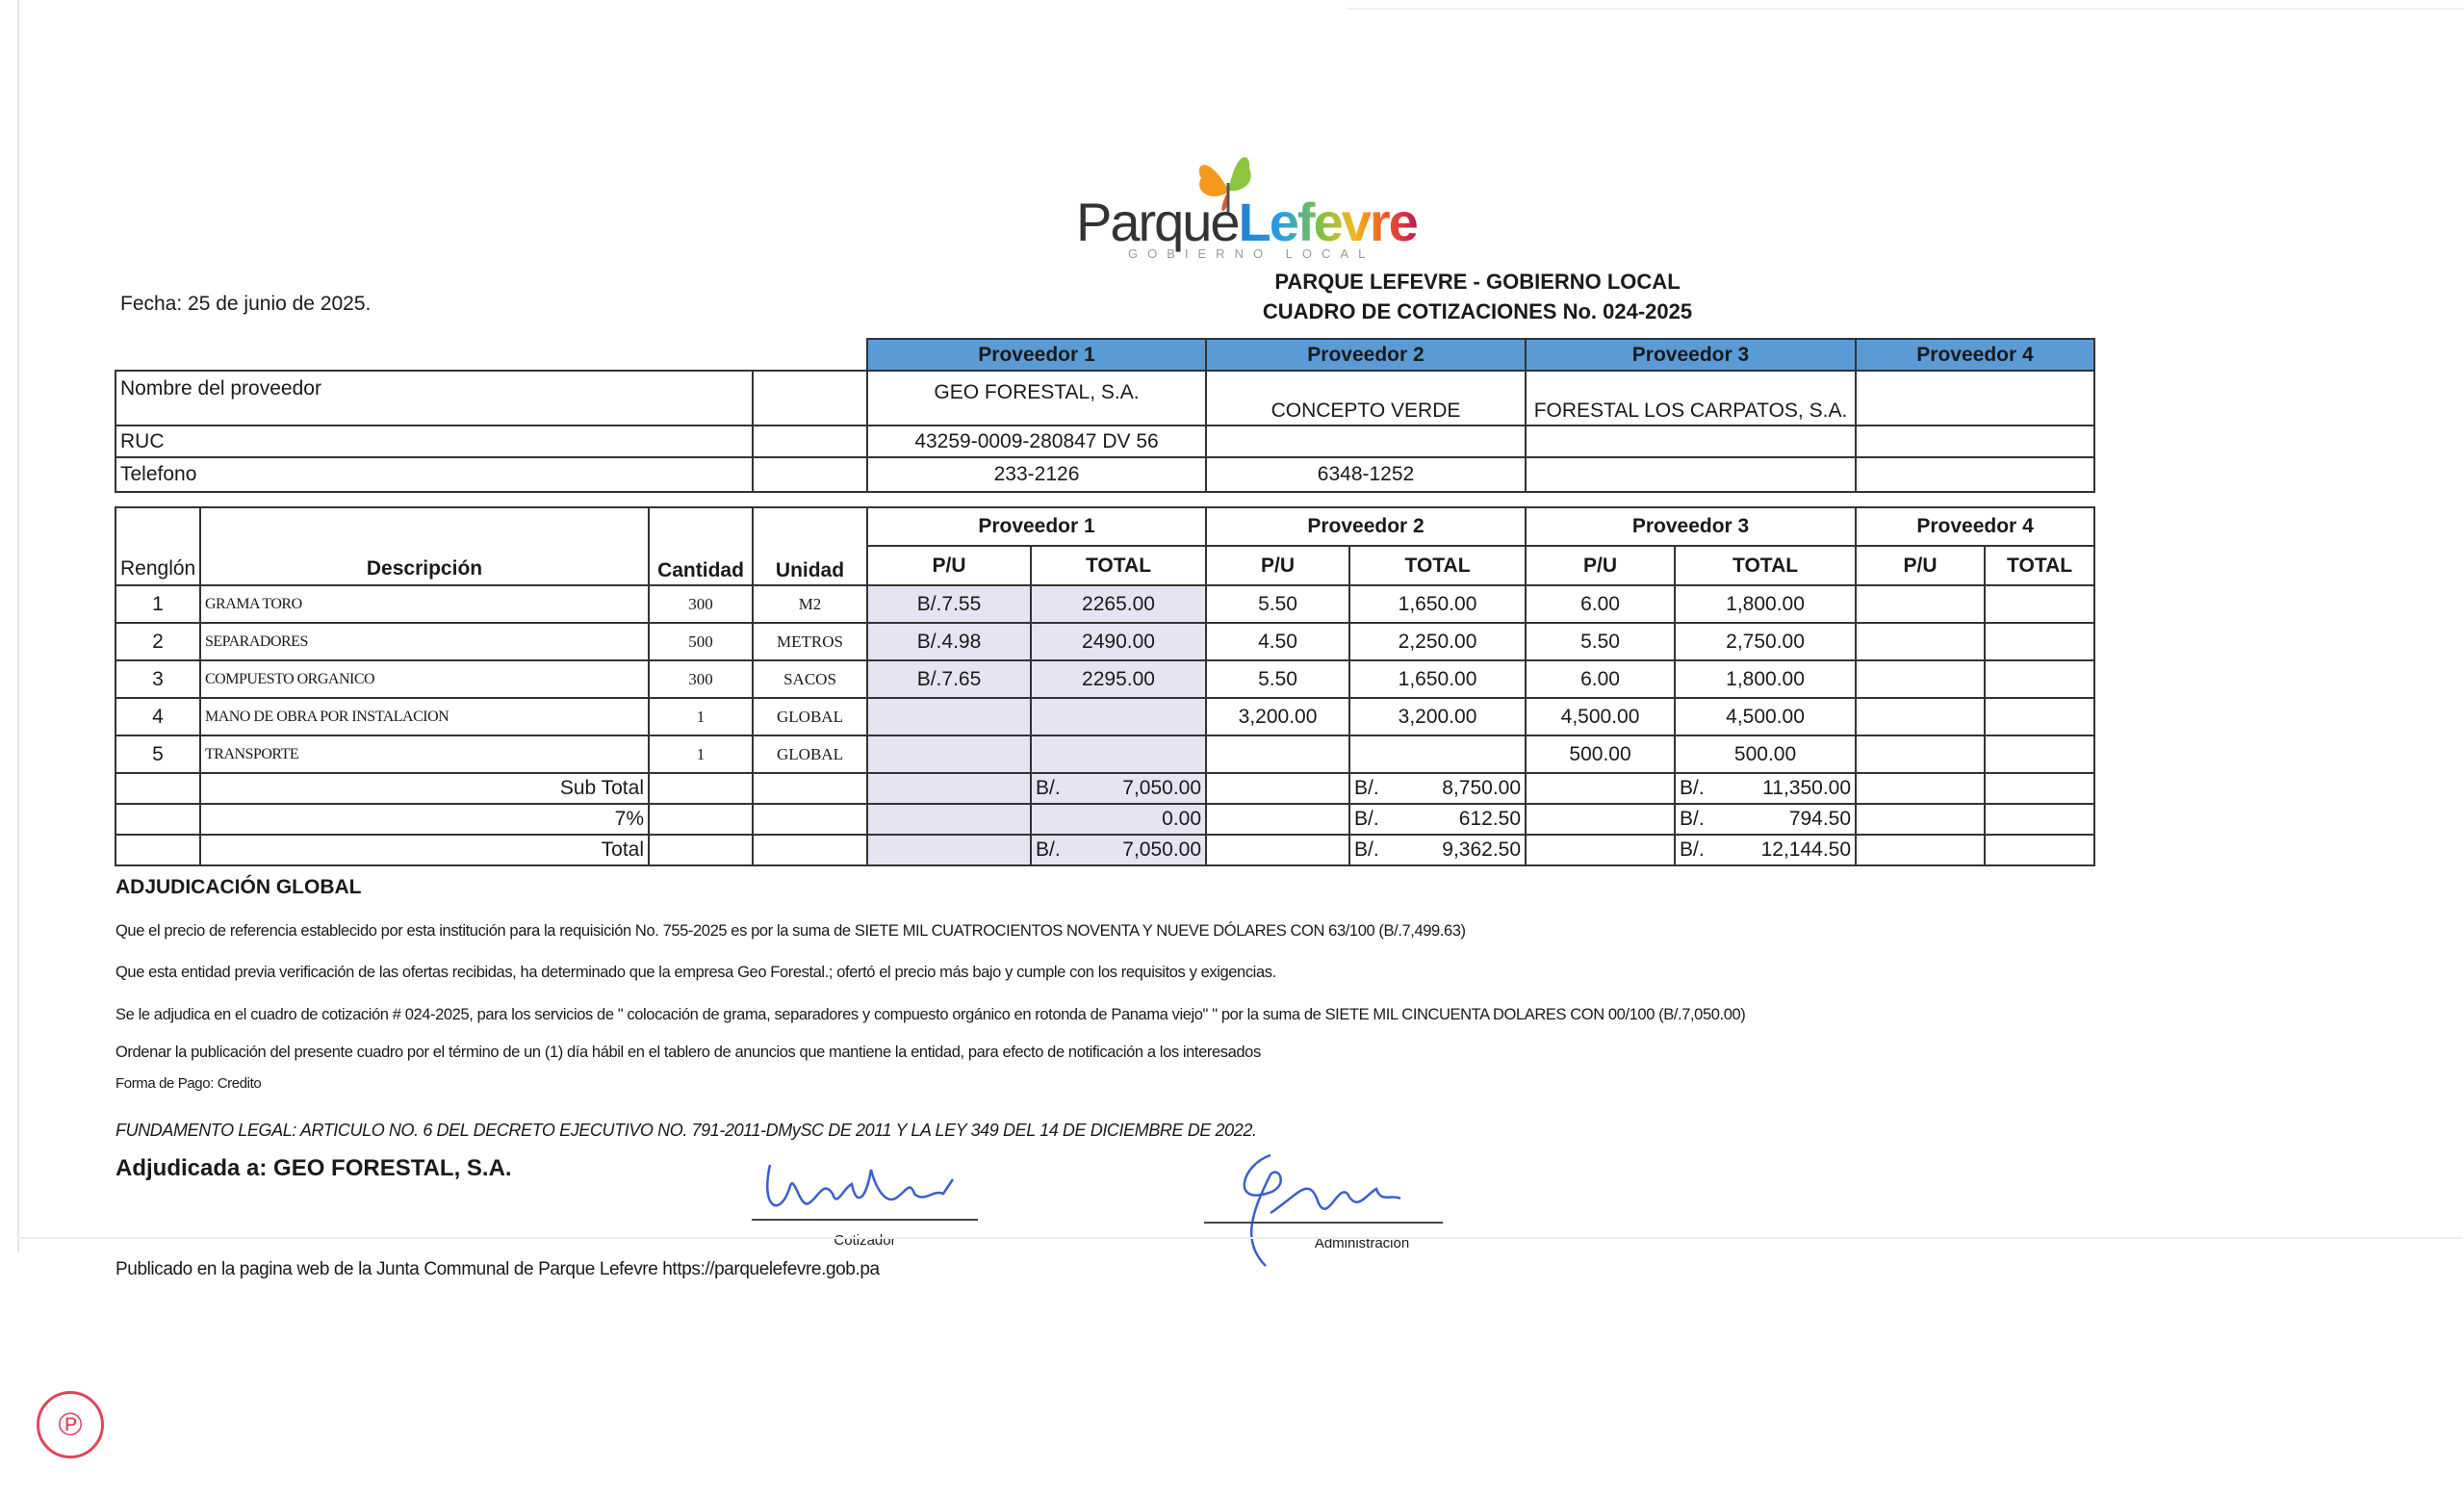 Image resolution: width=2464 pixels, height=1496 pixels. I want to click on cotizador-label: Cotizador, so click(865, 1240).